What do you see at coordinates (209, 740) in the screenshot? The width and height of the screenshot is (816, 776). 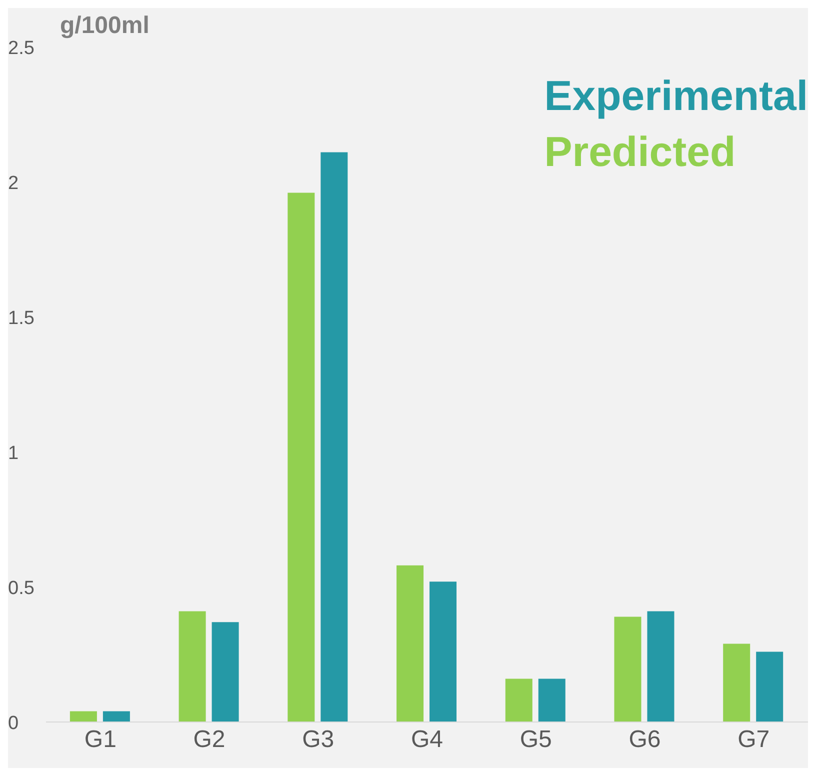 I see `x-tick-label: G2` at bounding box center [209, 740].